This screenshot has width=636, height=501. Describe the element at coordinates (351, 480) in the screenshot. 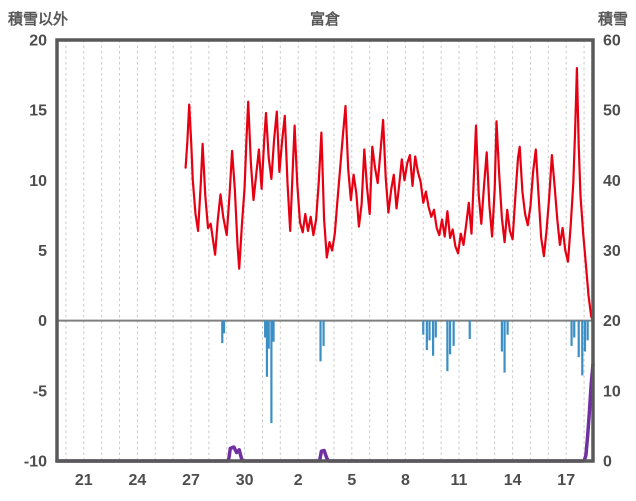

I see `x-tick-label: 5` at that location.